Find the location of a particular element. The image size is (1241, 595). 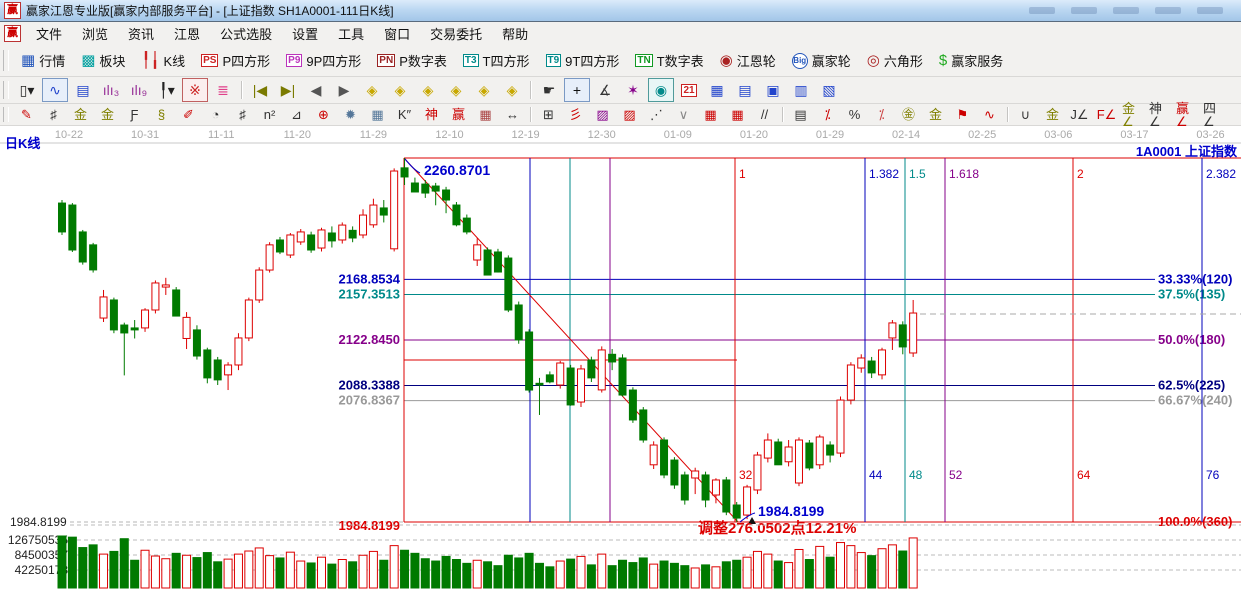

diamond-h-expand-icon: ◈ is located at coordinates (428, 90).